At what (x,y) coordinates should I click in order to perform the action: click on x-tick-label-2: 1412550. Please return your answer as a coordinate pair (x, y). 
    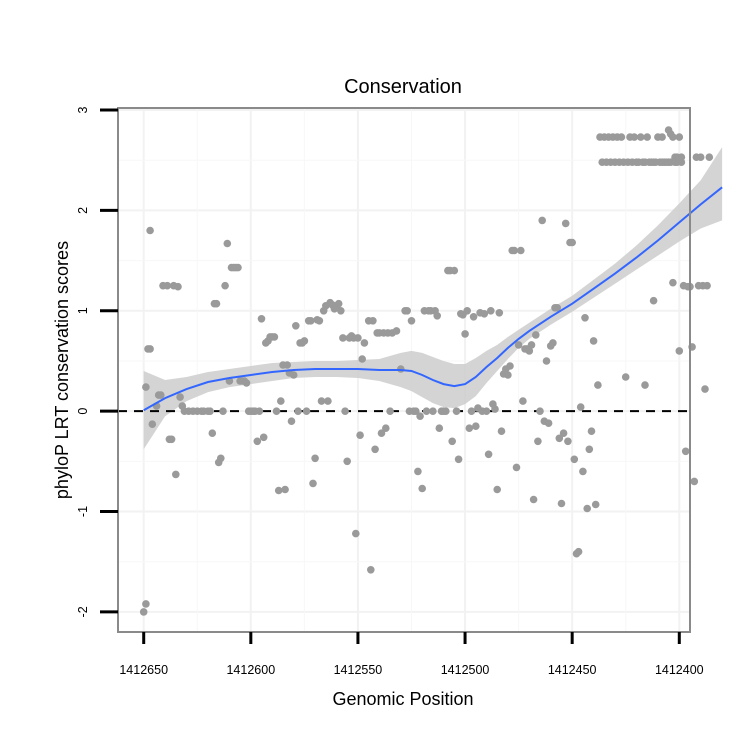
    Looking at the image, I should click on (358, 670).